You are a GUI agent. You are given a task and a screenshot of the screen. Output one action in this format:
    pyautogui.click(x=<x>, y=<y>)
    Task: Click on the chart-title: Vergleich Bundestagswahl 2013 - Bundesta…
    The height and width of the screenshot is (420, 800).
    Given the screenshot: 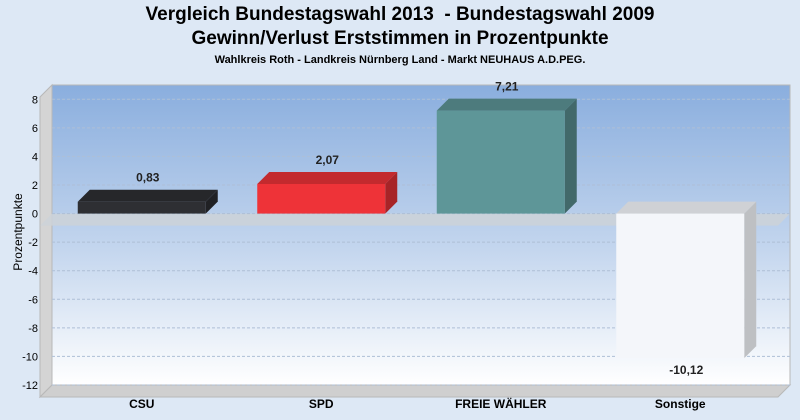 What is the action you would take?
    pyautogui.click(x=400, y=14)
    